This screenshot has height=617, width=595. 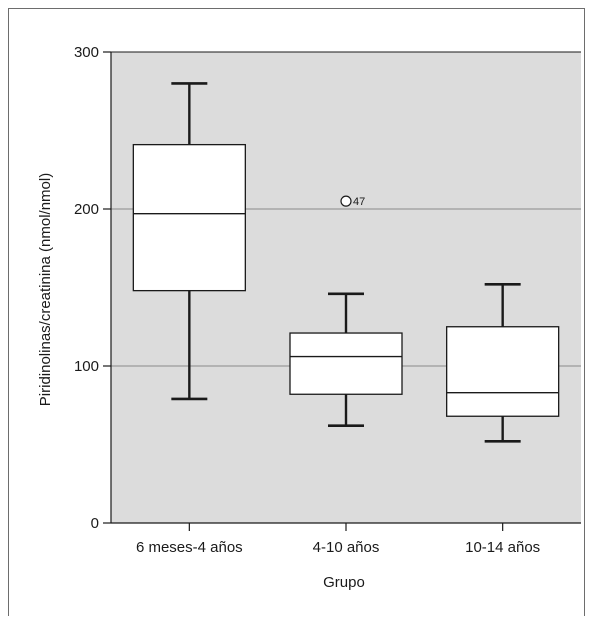 I want to click on x-axis-title: Grupo, so click(x=344, y=582).